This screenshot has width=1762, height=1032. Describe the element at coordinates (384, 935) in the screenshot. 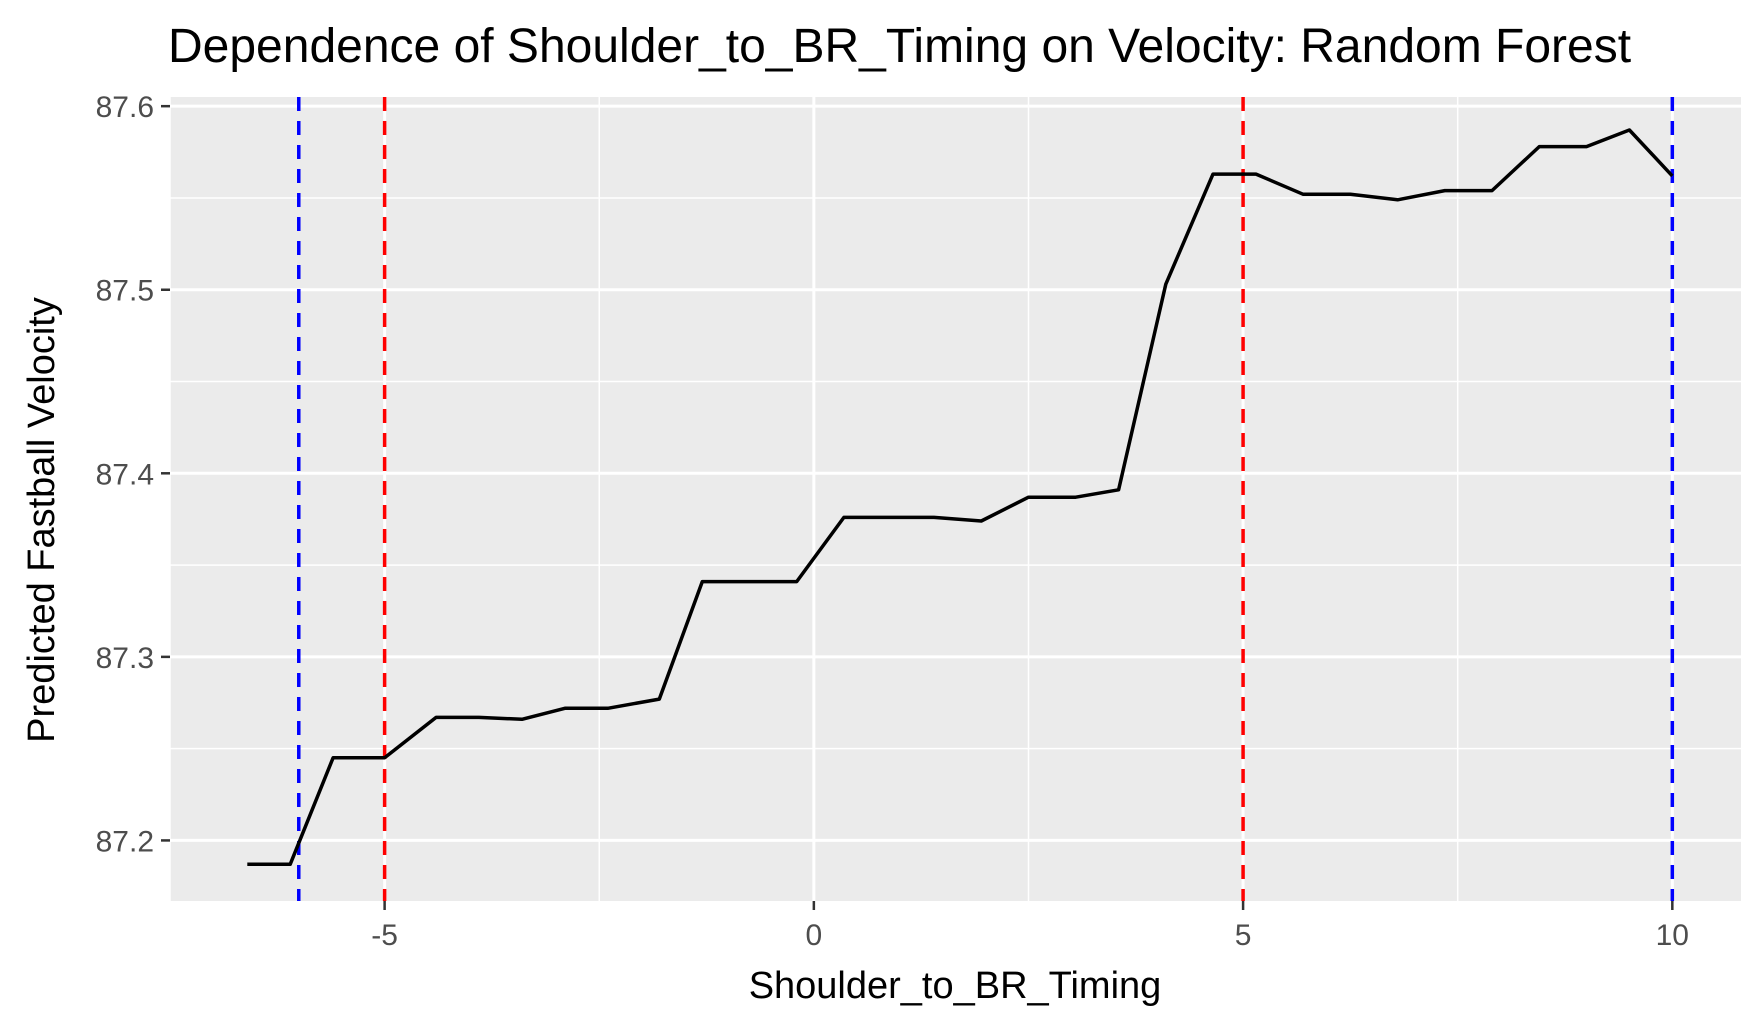

I see `x-tick-label: -5` at that location.